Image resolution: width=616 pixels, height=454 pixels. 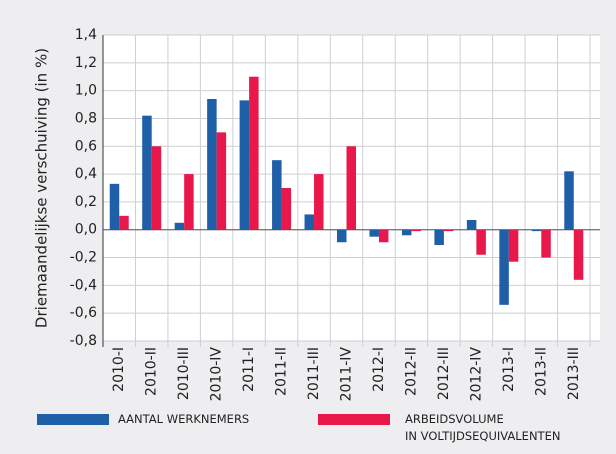 I want to click on y-tick-label: -0,6, so click(x=83, y=313).